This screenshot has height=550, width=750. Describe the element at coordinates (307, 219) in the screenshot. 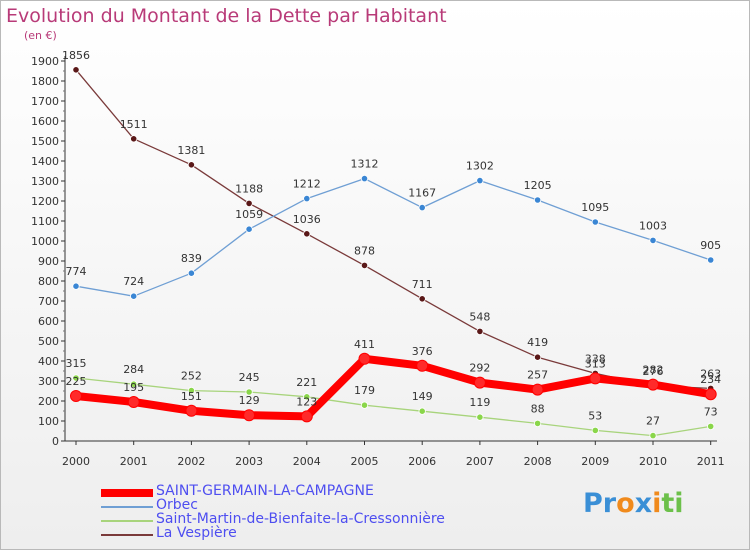

I see `data-label: 1036` at that location.